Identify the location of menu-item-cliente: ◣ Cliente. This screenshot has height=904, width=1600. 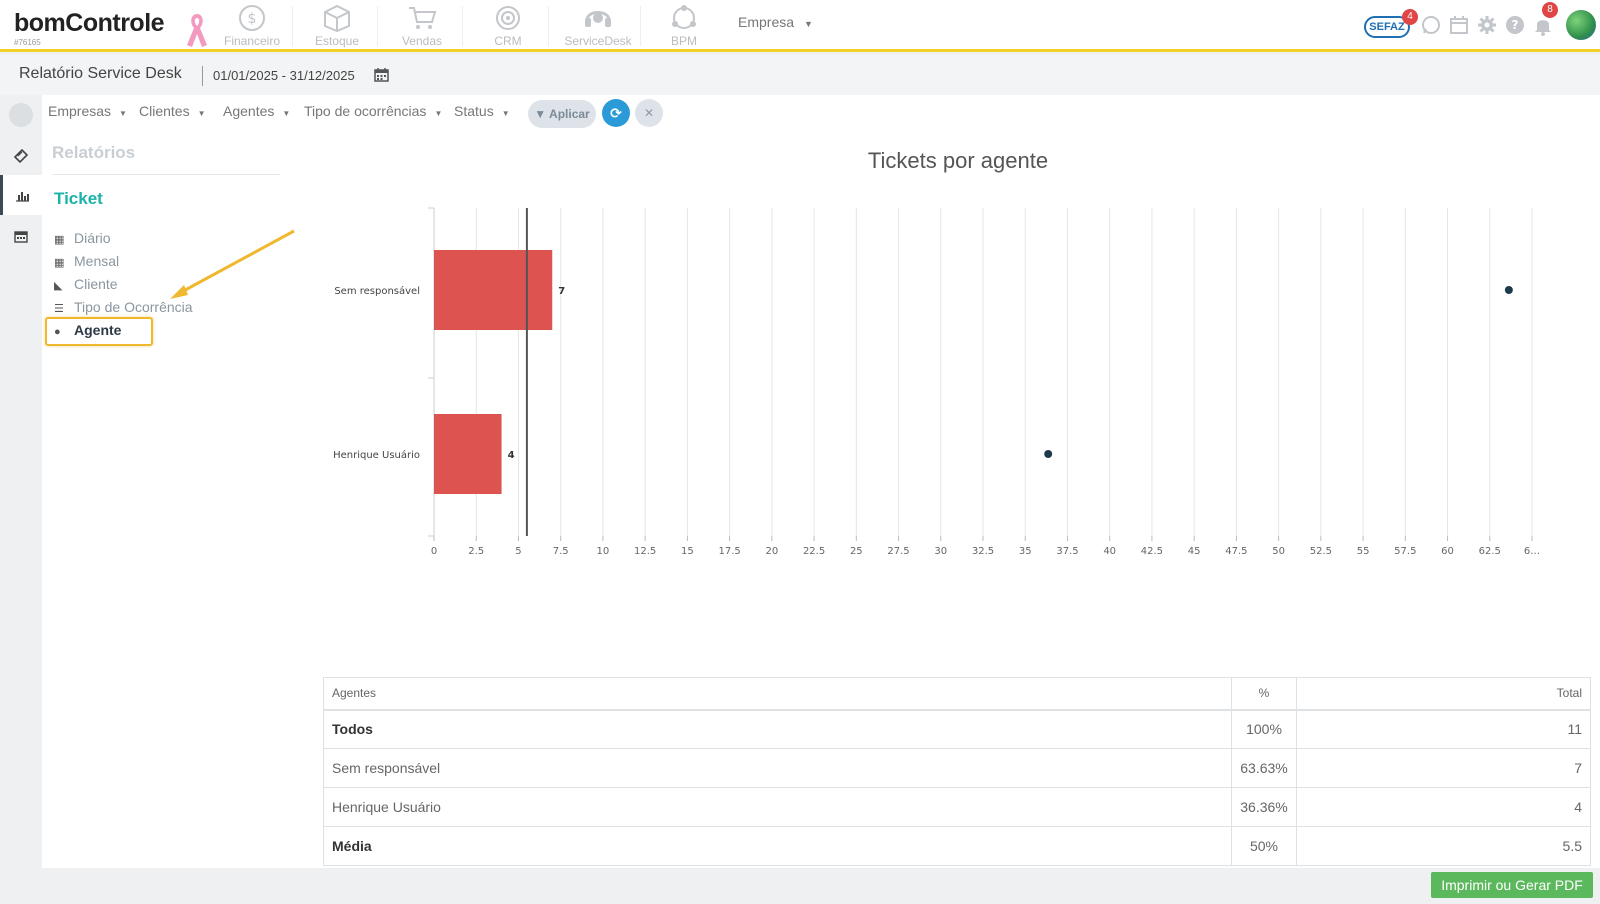
(86, 284).